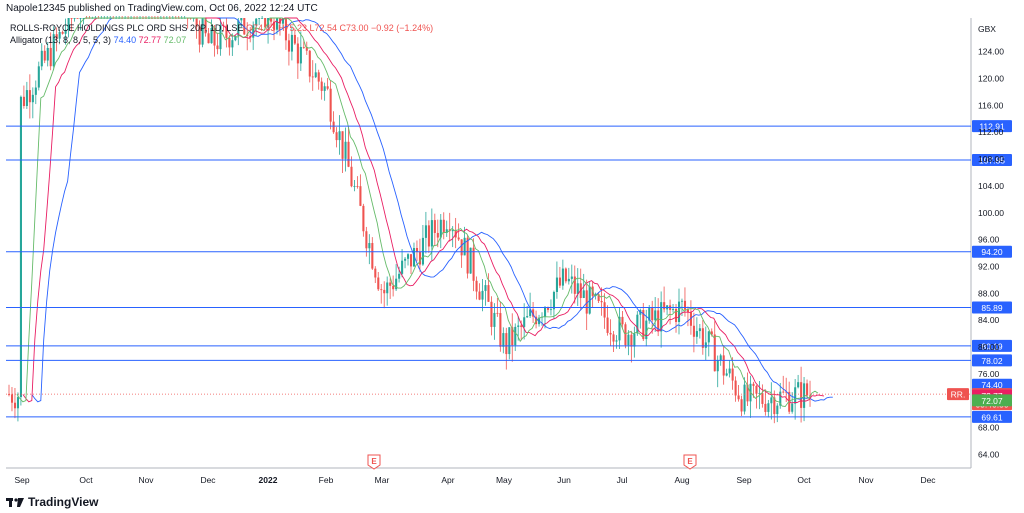 This screenshot has width=1024, height=513. I want to click on time-tick-label: Aug, so click(681, 480).